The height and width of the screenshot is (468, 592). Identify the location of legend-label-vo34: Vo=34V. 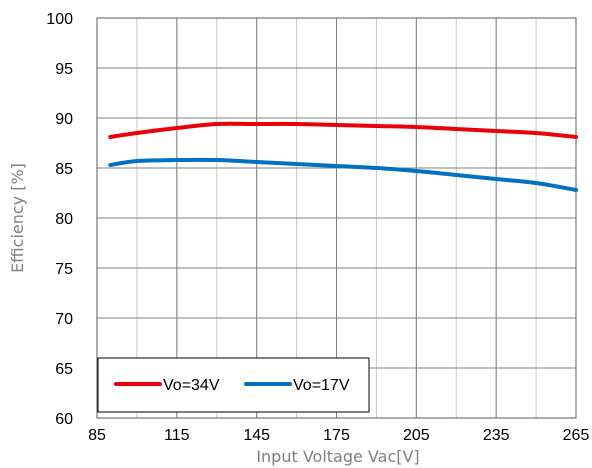
(191, 385).